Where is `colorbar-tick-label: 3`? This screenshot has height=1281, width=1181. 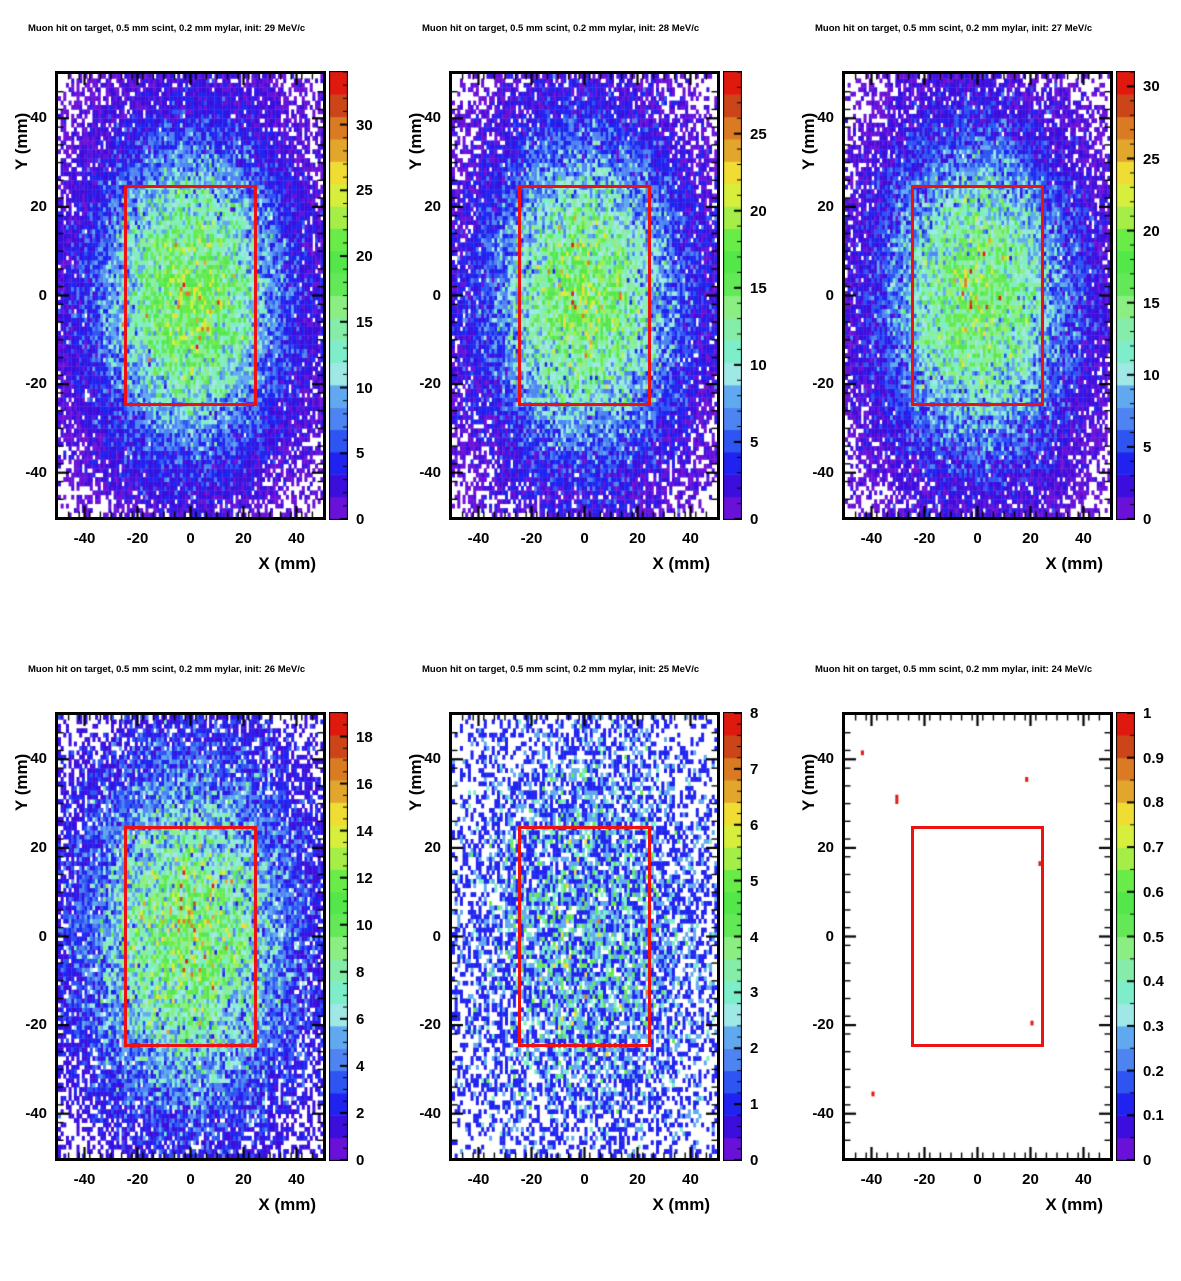
colorbar-tick-label: 3 is located at coordinates (754, 993).